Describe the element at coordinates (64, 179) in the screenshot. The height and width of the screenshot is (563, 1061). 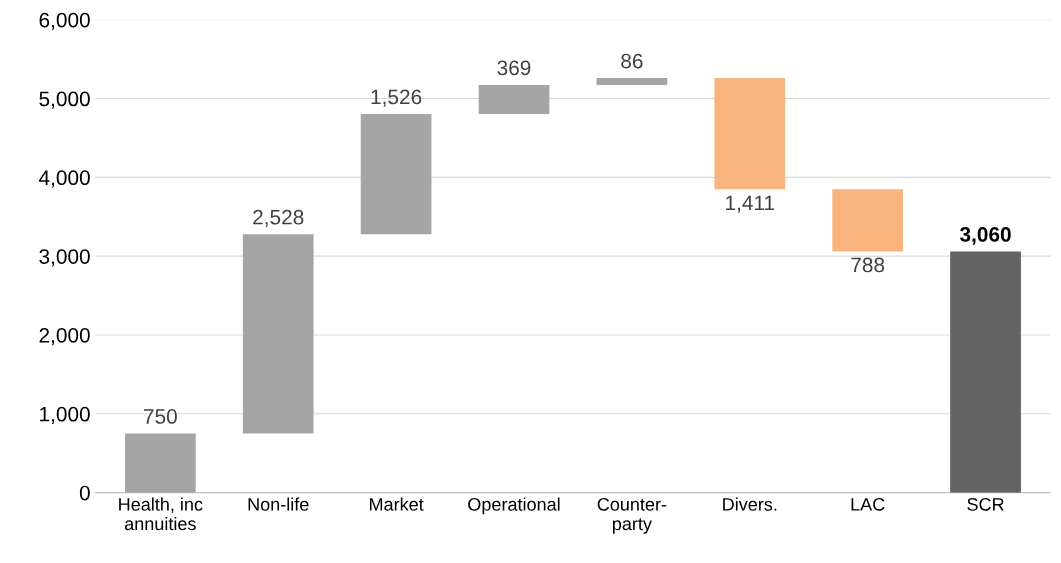
I see `y-tick-label: 4,000` at that location.